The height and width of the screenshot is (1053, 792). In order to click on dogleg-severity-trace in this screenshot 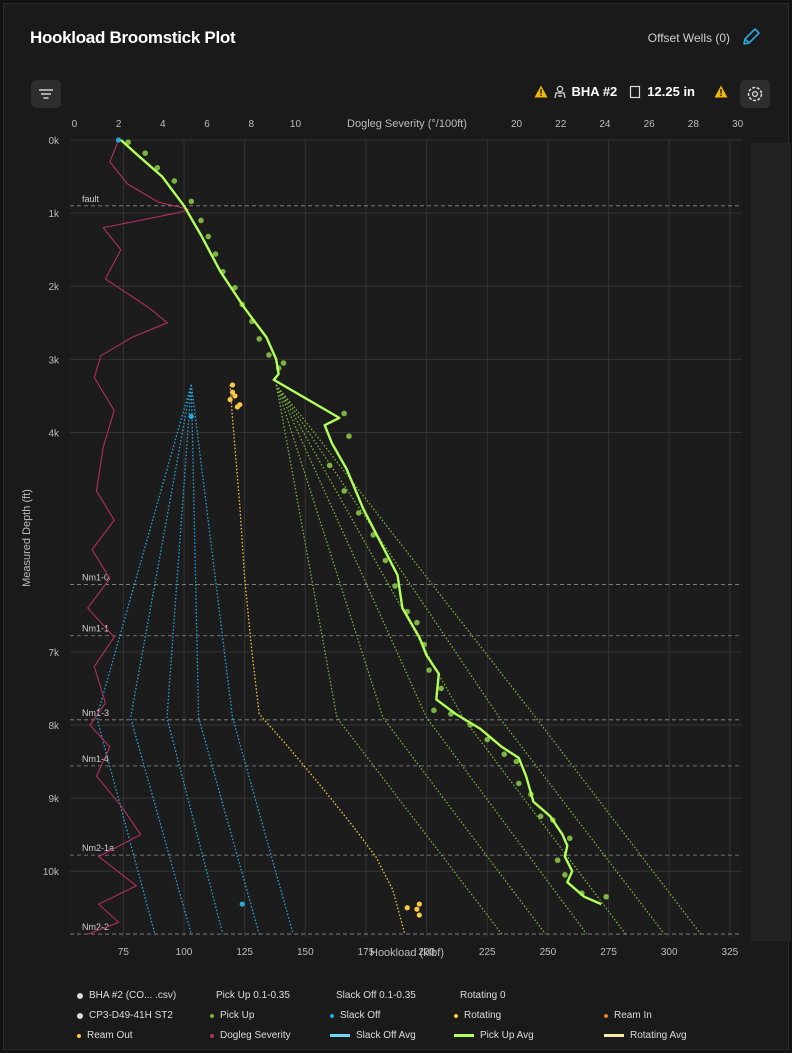, I will do `click(138, 537)`.